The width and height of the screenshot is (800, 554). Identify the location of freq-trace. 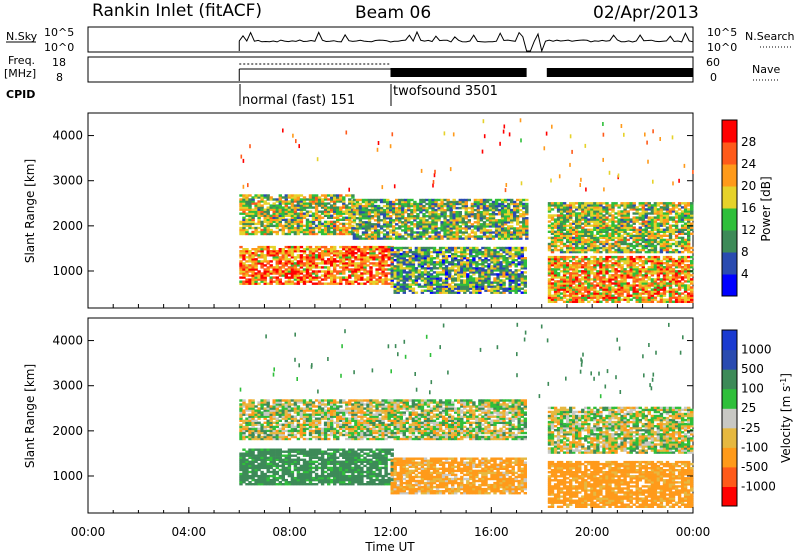
(465, 72).